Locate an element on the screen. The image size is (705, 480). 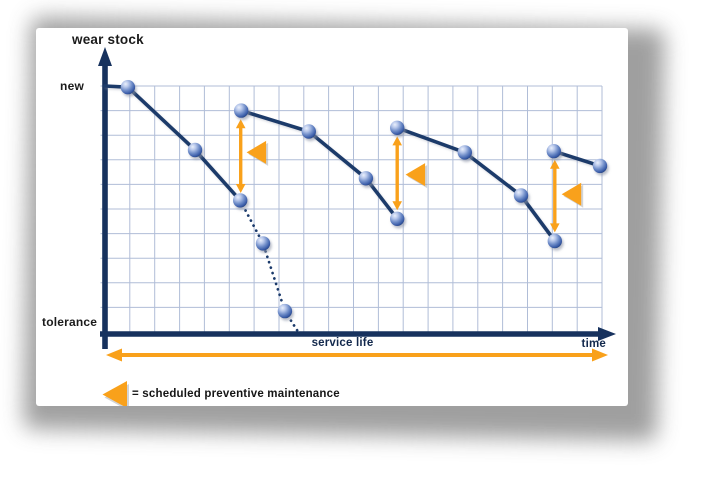
x-axis is located at coordinates (358, 334).